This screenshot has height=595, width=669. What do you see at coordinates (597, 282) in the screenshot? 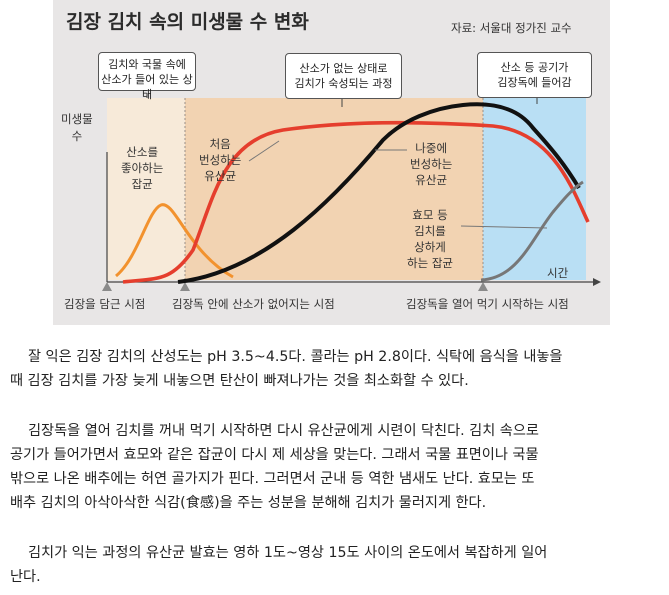
I see `x-axis-arrow-icon` at bounding box center [597, 282].